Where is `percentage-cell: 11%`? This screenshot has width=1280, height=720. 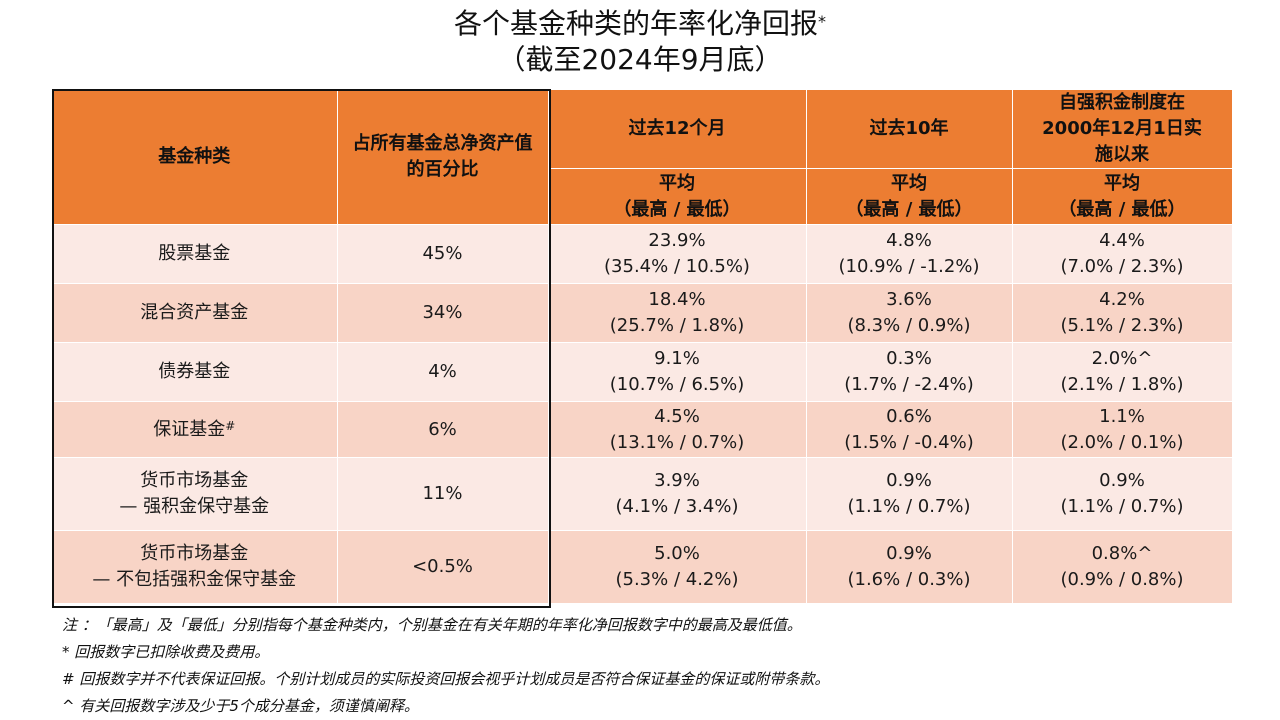
percentage-cell: 11% is located at coordinates (443, 494).